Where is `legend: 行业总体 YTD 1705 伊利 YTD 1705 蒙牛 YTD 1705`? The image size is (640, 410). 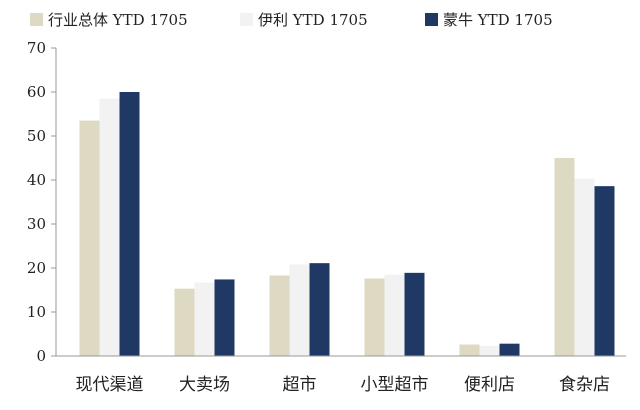 legend: 行业总体 YTD 1705 伊利 YTD 1705 蒙牛 YTD 1705 is located at coordinates (291, 20).